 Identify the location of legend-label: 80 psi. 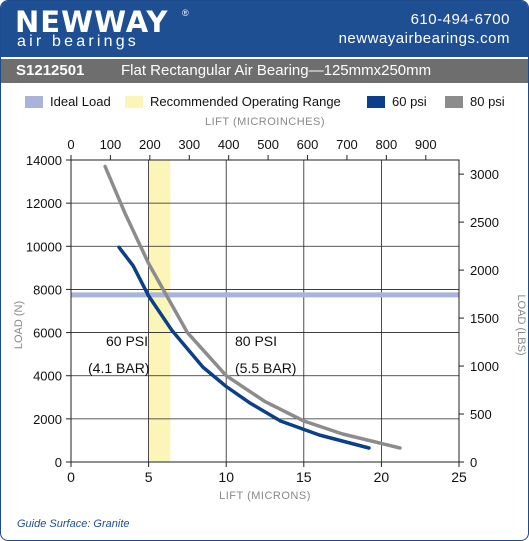
(487, 101).